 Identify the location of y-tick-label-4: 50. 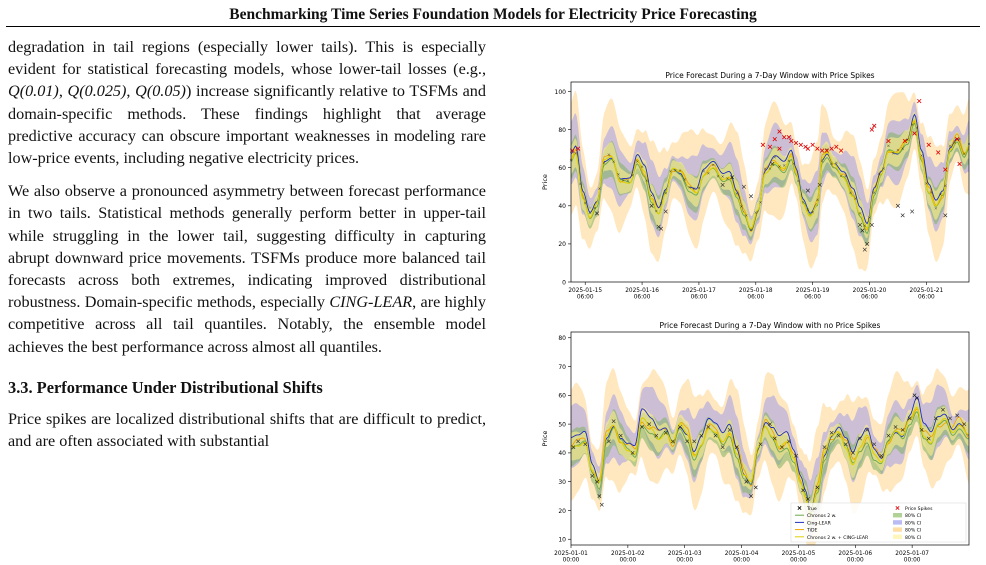
(562, 424).